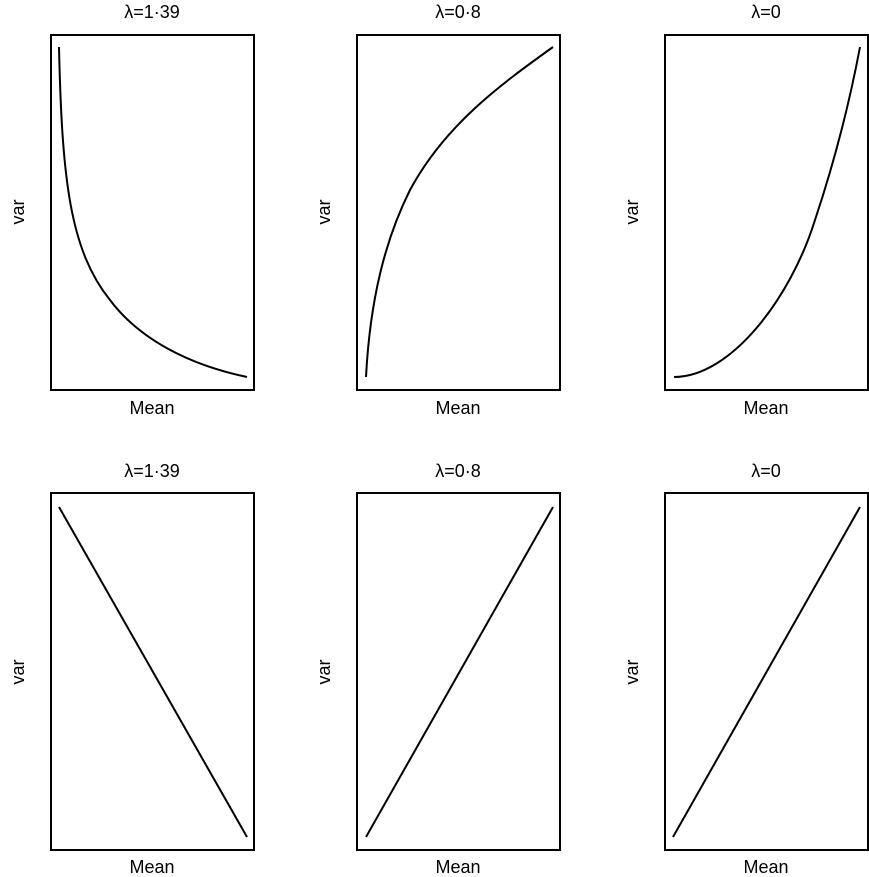  I want to click on panel-6: λ=0 Mean var, so click(745, 669).